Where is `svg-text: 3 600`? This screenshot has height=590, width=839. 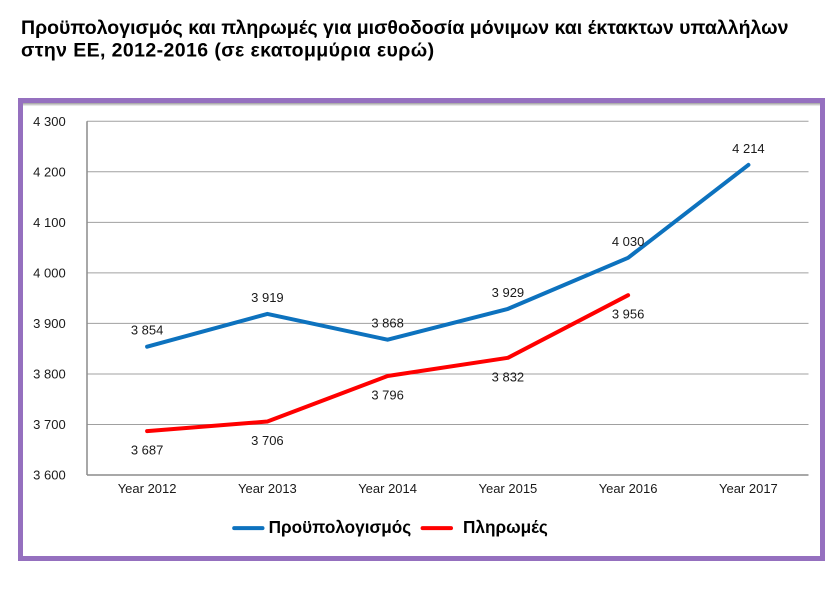 svg-text: 3 600 is located at coordinates (49, 475).